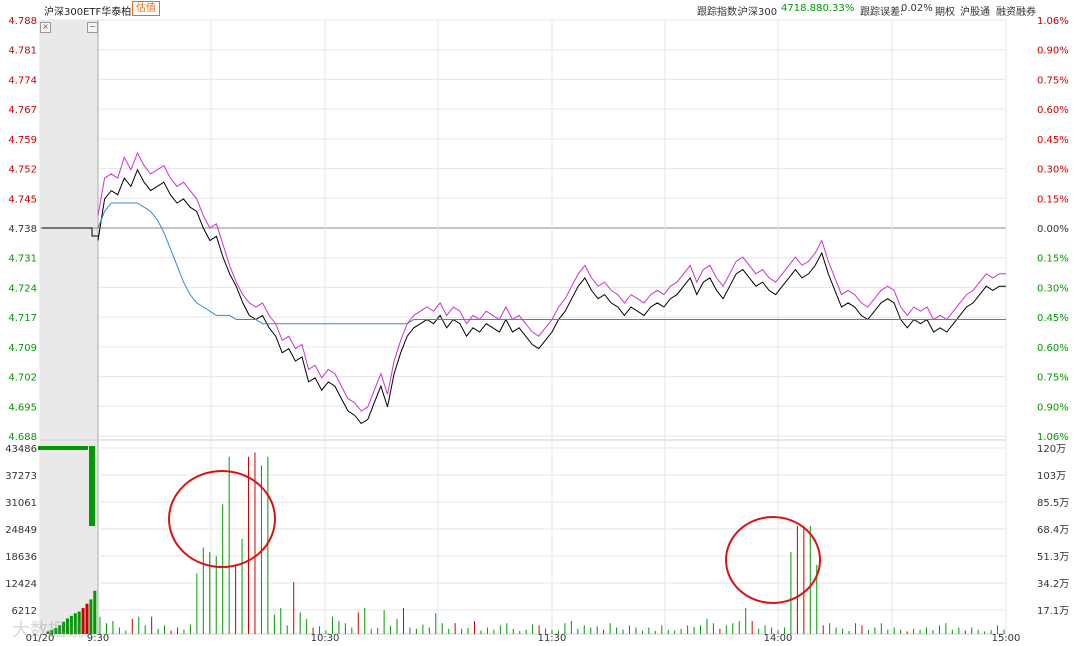 The height and width of the screenshot is (646, 1080). Describe the element at coordinates (22, 80) in the screenshot. I see `price-tick-label: 4.774` at that location.